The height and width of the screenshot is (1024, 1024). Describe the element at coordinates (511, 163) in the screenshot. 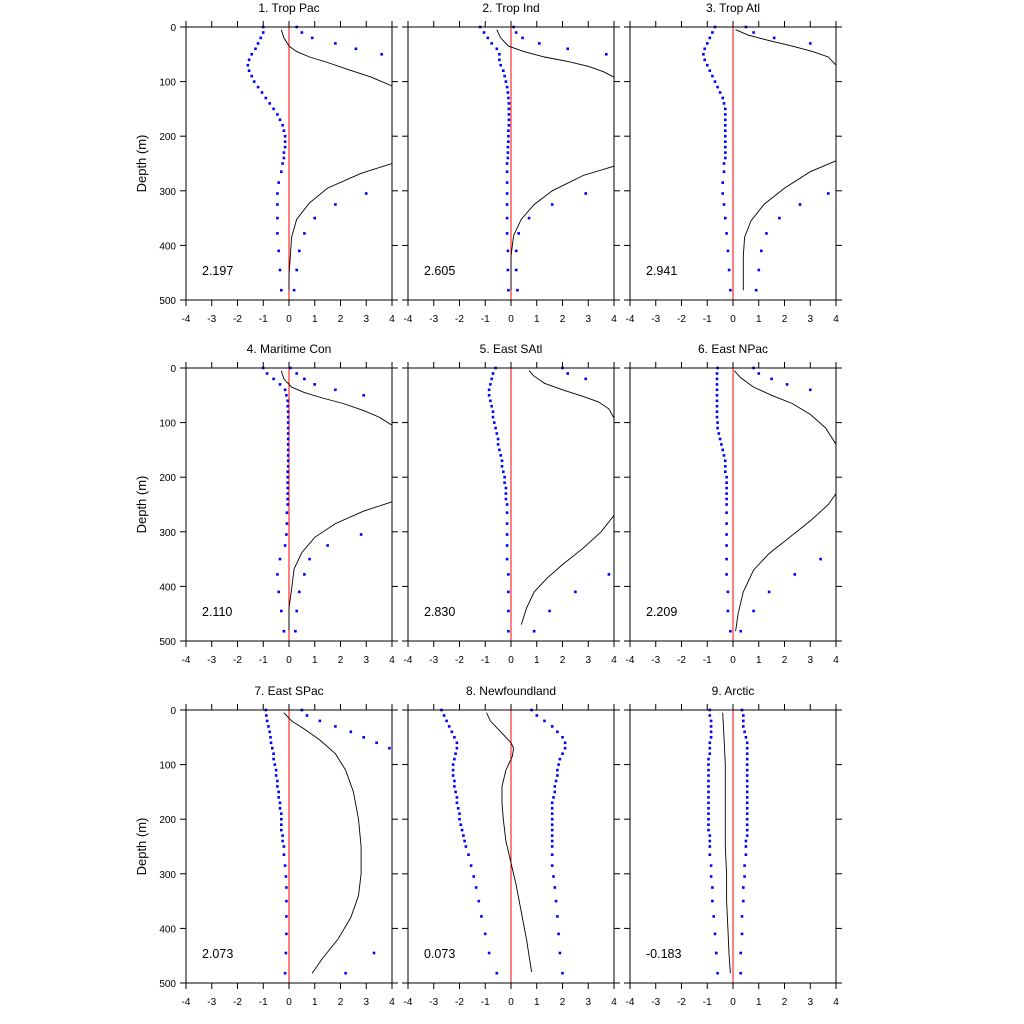

I see `panel-2: 2. Trop Ind -4 -3 -2 -1 0 1 2 3 4 2.605` at that location.